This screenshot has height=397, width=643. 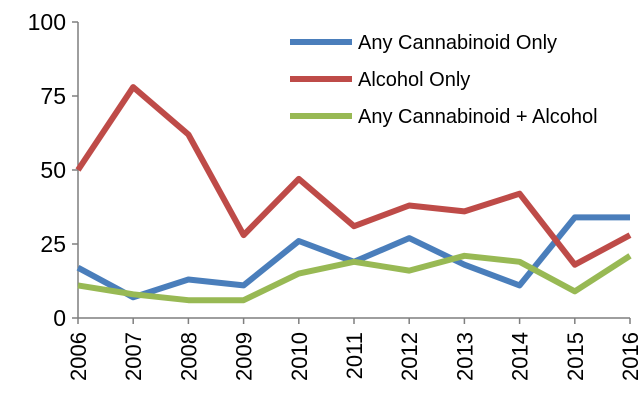 What do you see at coordinates (457, 43) in the screenshot?
I see `legend-label-0: Any Cannabinoid Only` at bounding box center [457, 43].